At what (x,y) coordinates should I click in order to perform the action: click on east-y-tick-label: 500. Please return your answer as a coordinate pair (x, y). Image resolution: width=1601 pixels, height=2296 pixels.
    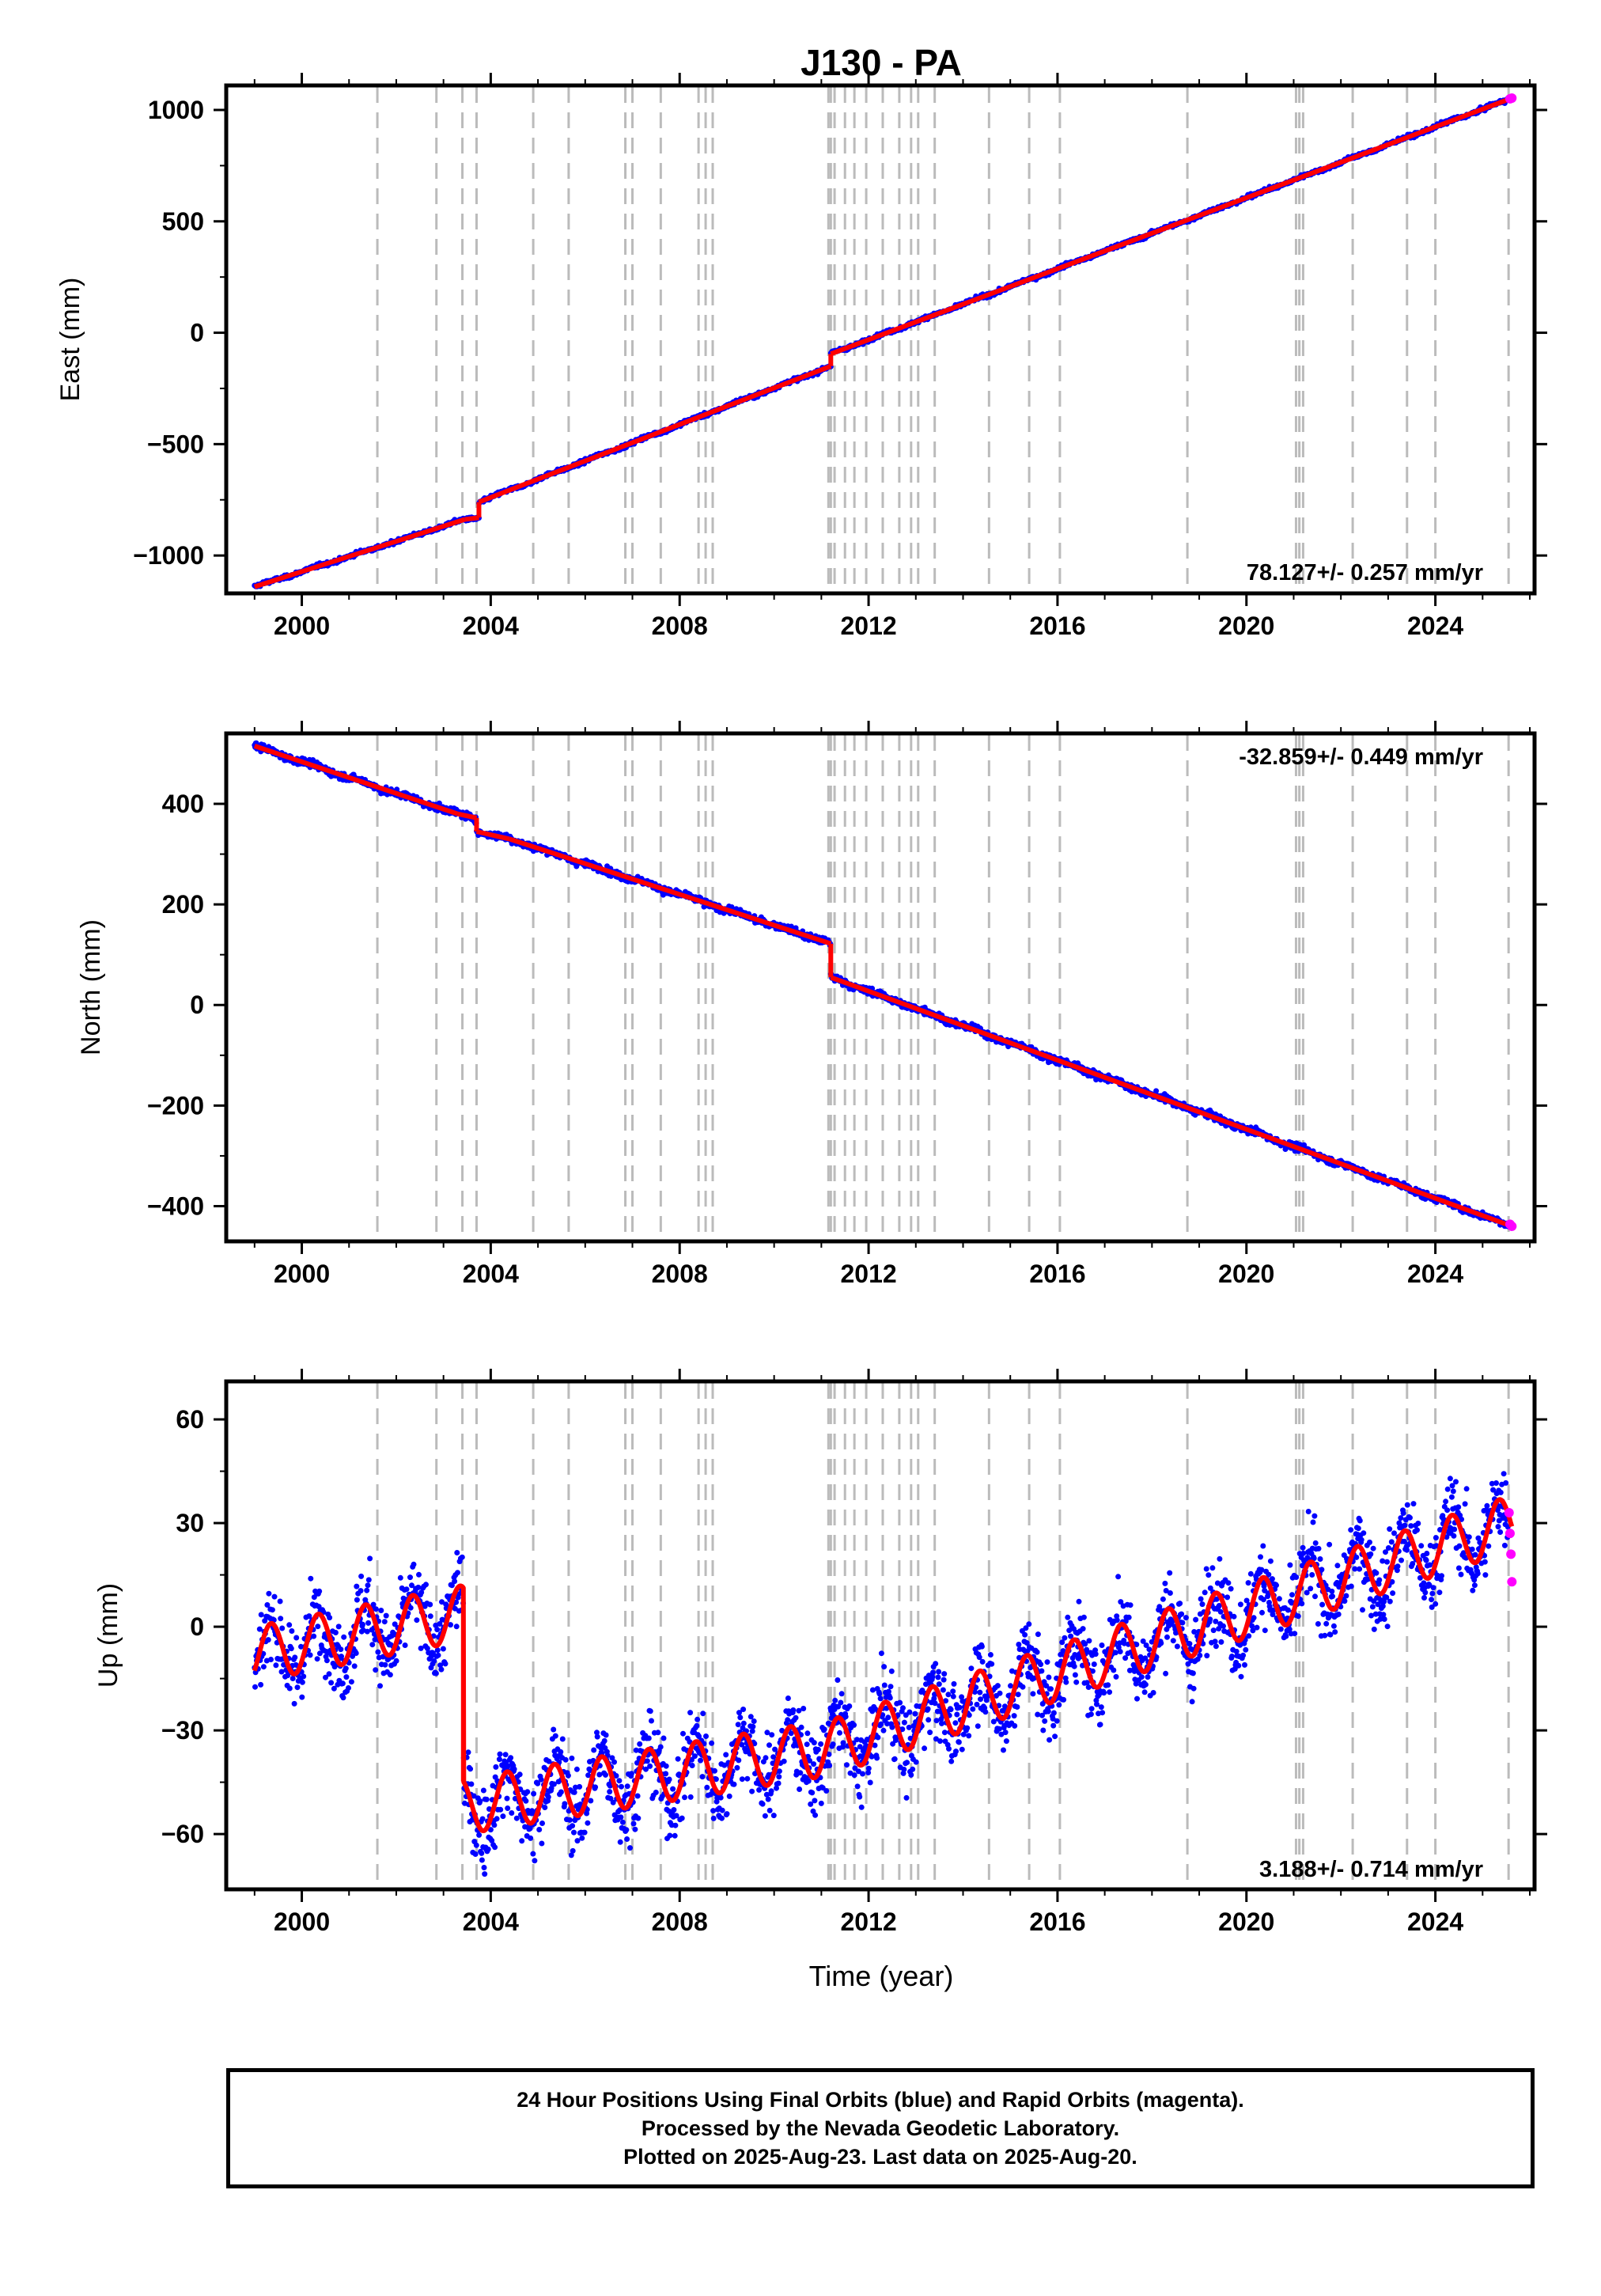
    Looking at the image, I should click on (183, 222).